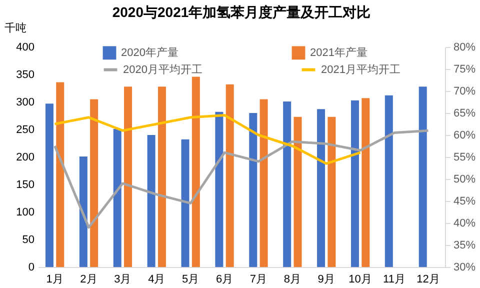 The width and height of the screenshot is (480, 288). I want to click on y-axis-title: 千吨, so click(15, 28).